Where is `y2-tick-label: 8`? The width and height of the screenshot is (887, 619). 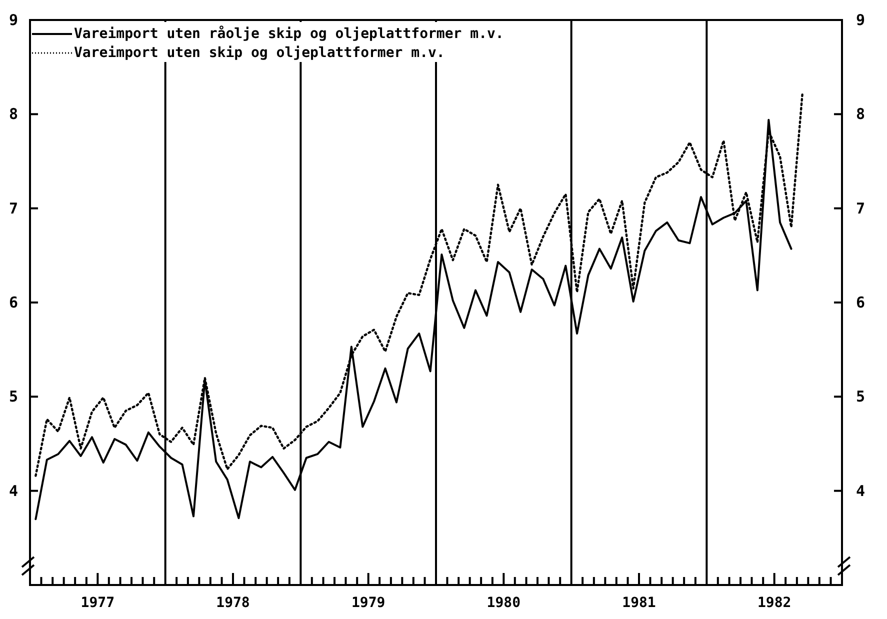
y2-tick-label: 8 is located at coordinates (861, 114).